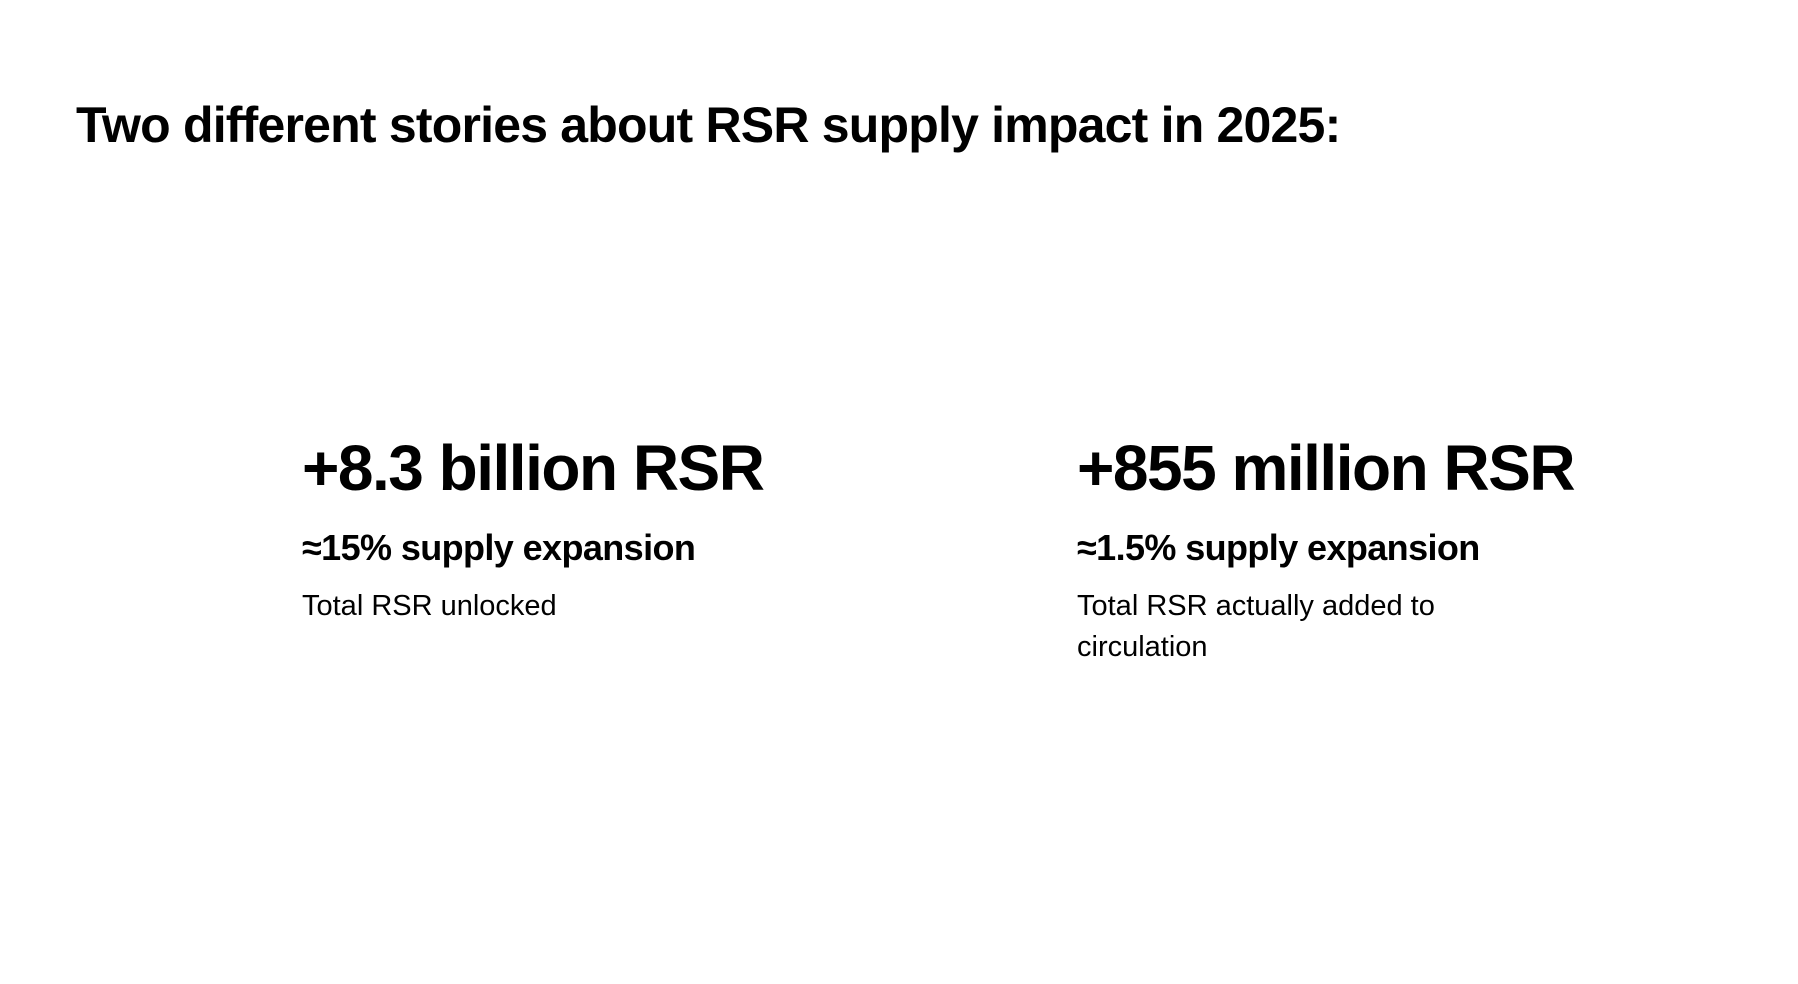 Image resolution: width=1798 pixels, height=984 pixels. What do you see at coordinates (499, 547) in the screenshot?
I see `stat-subtitle: ≈15% supply expansion` at bounding box center [499, 547].